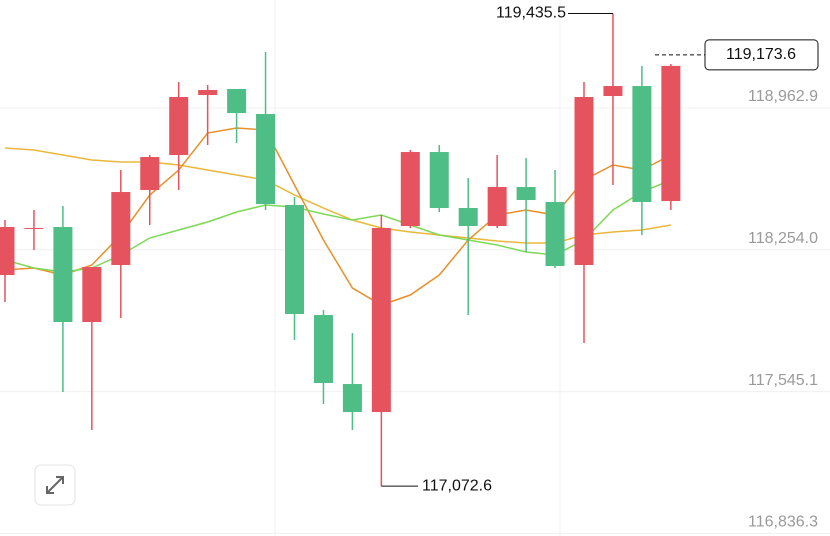 This screenshot has height=536, width=830. I want to click on ma-line, so click(338, 226).